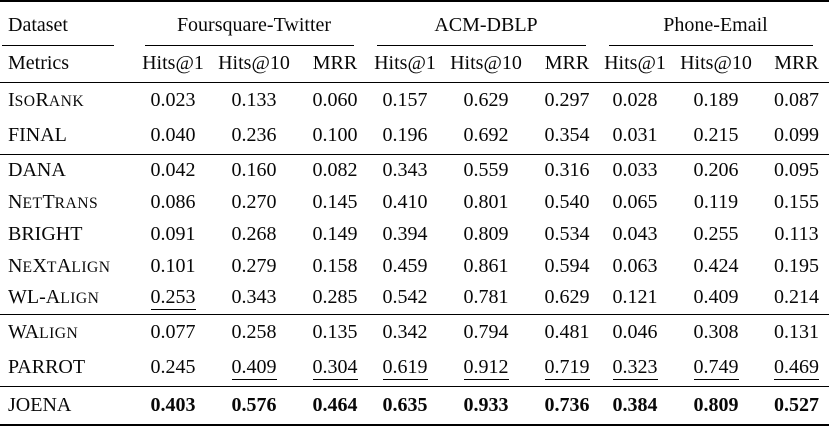  I want to click on metric-value-cell: 0.043, so click(635, 234).